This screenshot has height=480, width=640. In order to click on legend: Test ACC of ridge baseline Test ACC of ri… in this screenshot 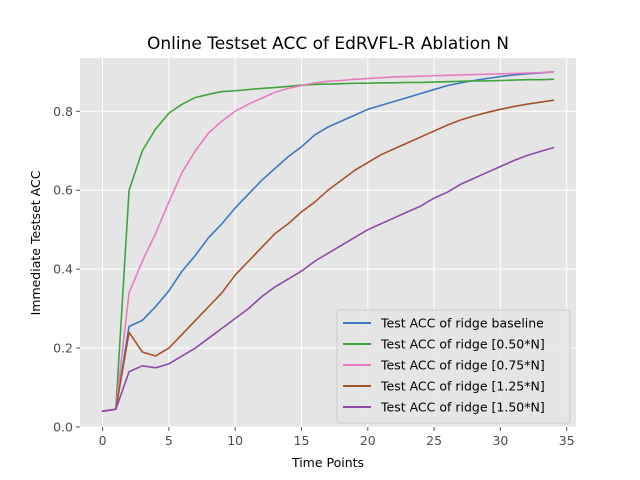, I will do `click(453, 366)`.